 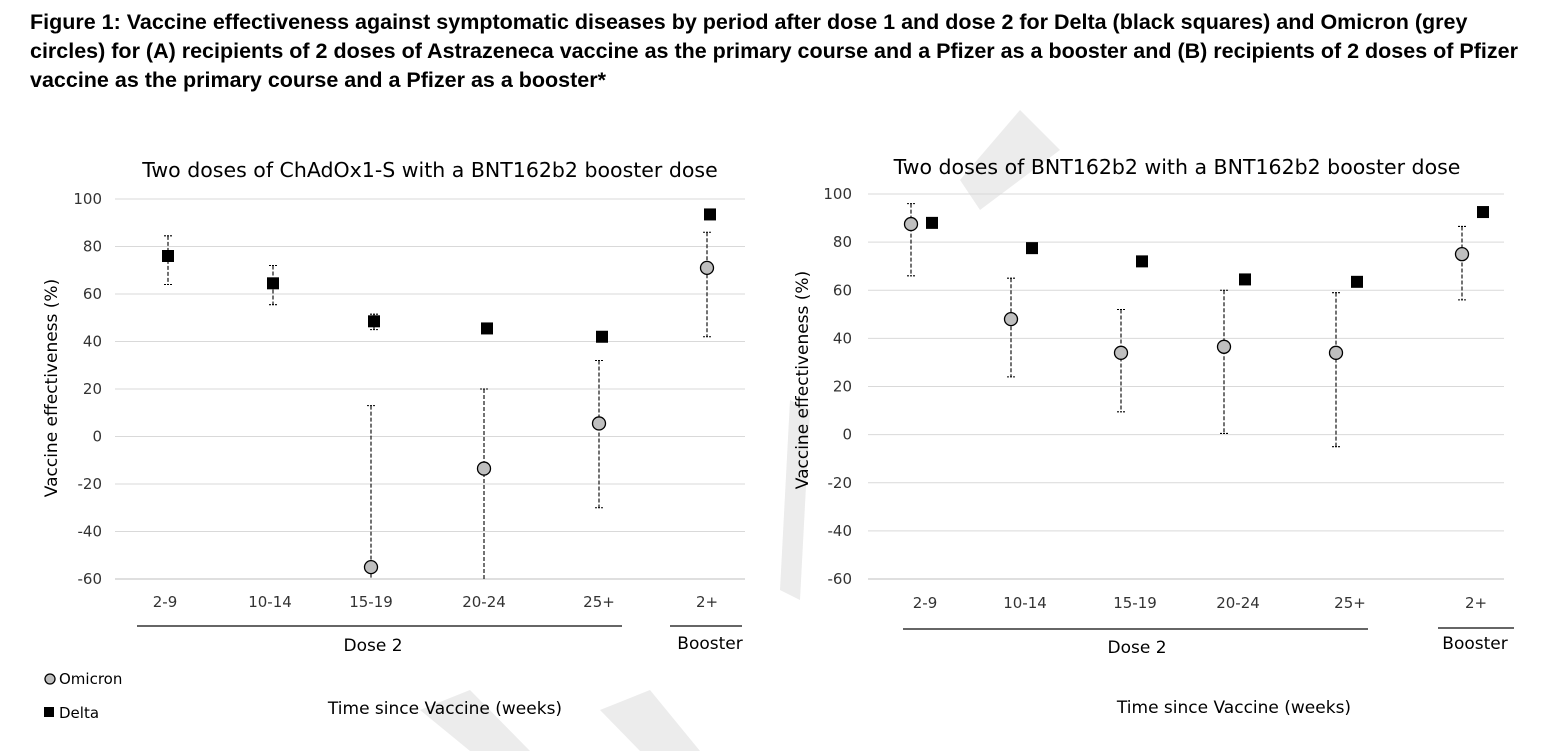 I want to click on legend-delta-label: Delta, so click(x=79, y=713).